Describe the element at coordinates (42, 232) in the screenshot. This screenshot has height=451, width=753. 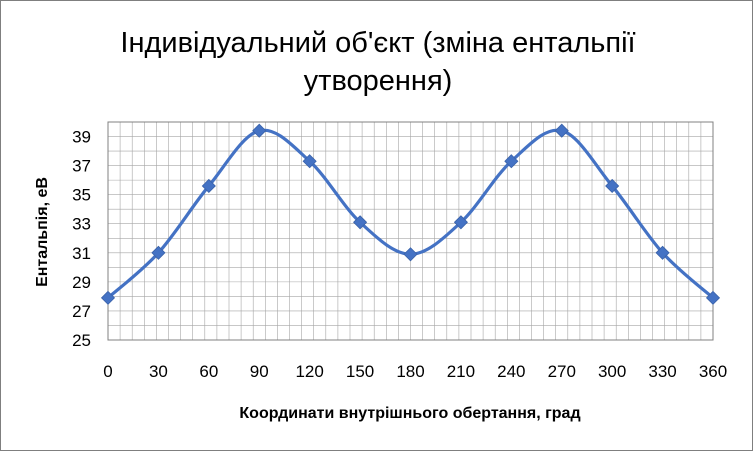
I see `y-axis-title: Ентальпія, еВ` at that location.